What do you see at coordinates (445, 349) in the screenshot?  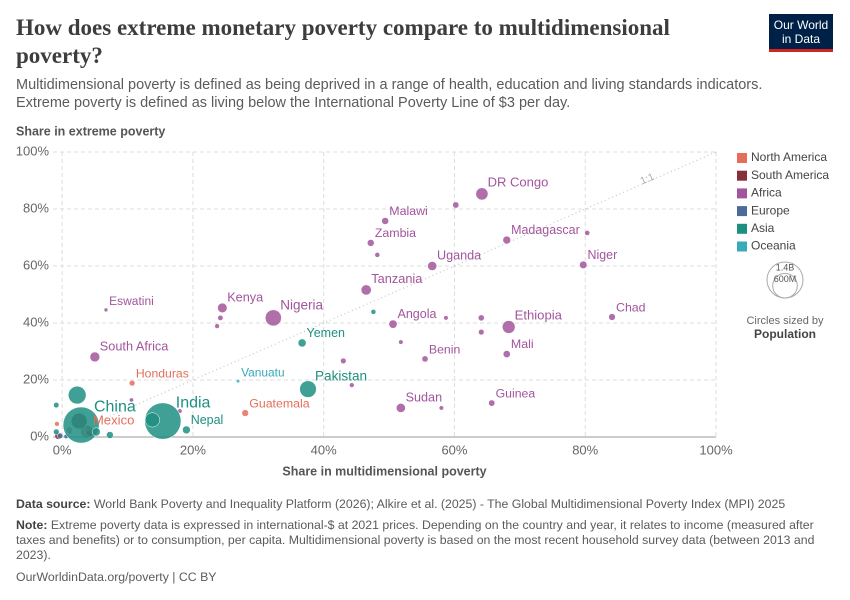 I see `point-label: Benin` at bounding box center [445, 349].